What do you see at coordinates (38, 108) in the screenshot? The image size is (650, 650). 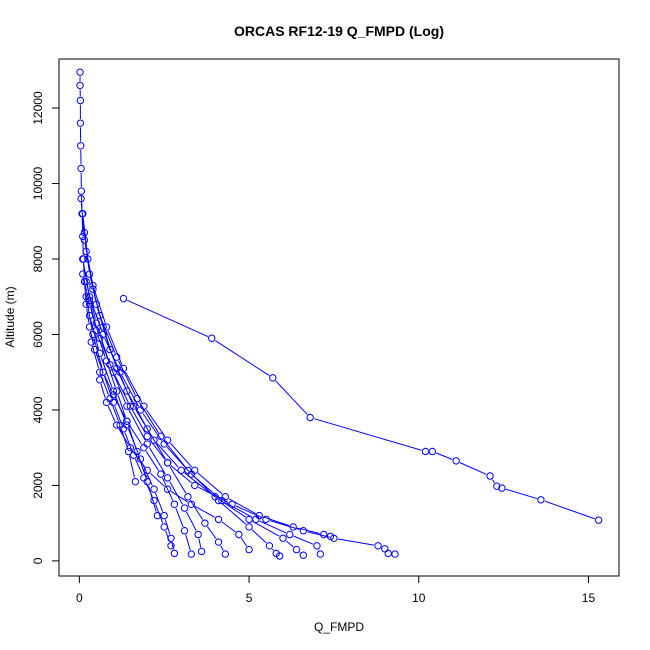 I see `y-tick-label: 12000` at bounding box center [38, 108].